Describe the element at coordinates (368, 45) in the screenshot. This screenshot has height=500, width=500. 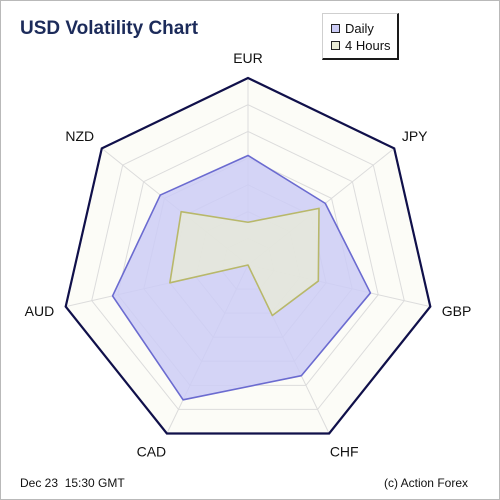
I see `legend-label-4-hours: 4 Hours` at that location.